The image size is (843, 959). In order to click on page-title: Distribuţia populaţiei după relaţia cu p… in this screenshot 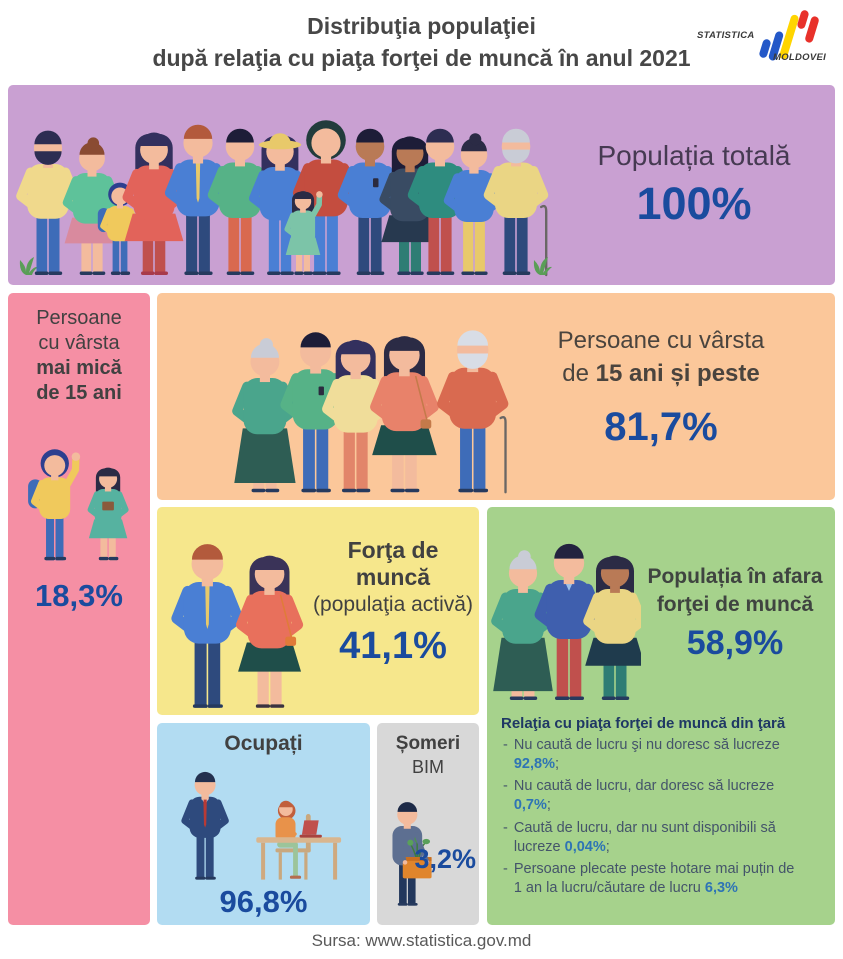, I will do `click(421, 42)`.